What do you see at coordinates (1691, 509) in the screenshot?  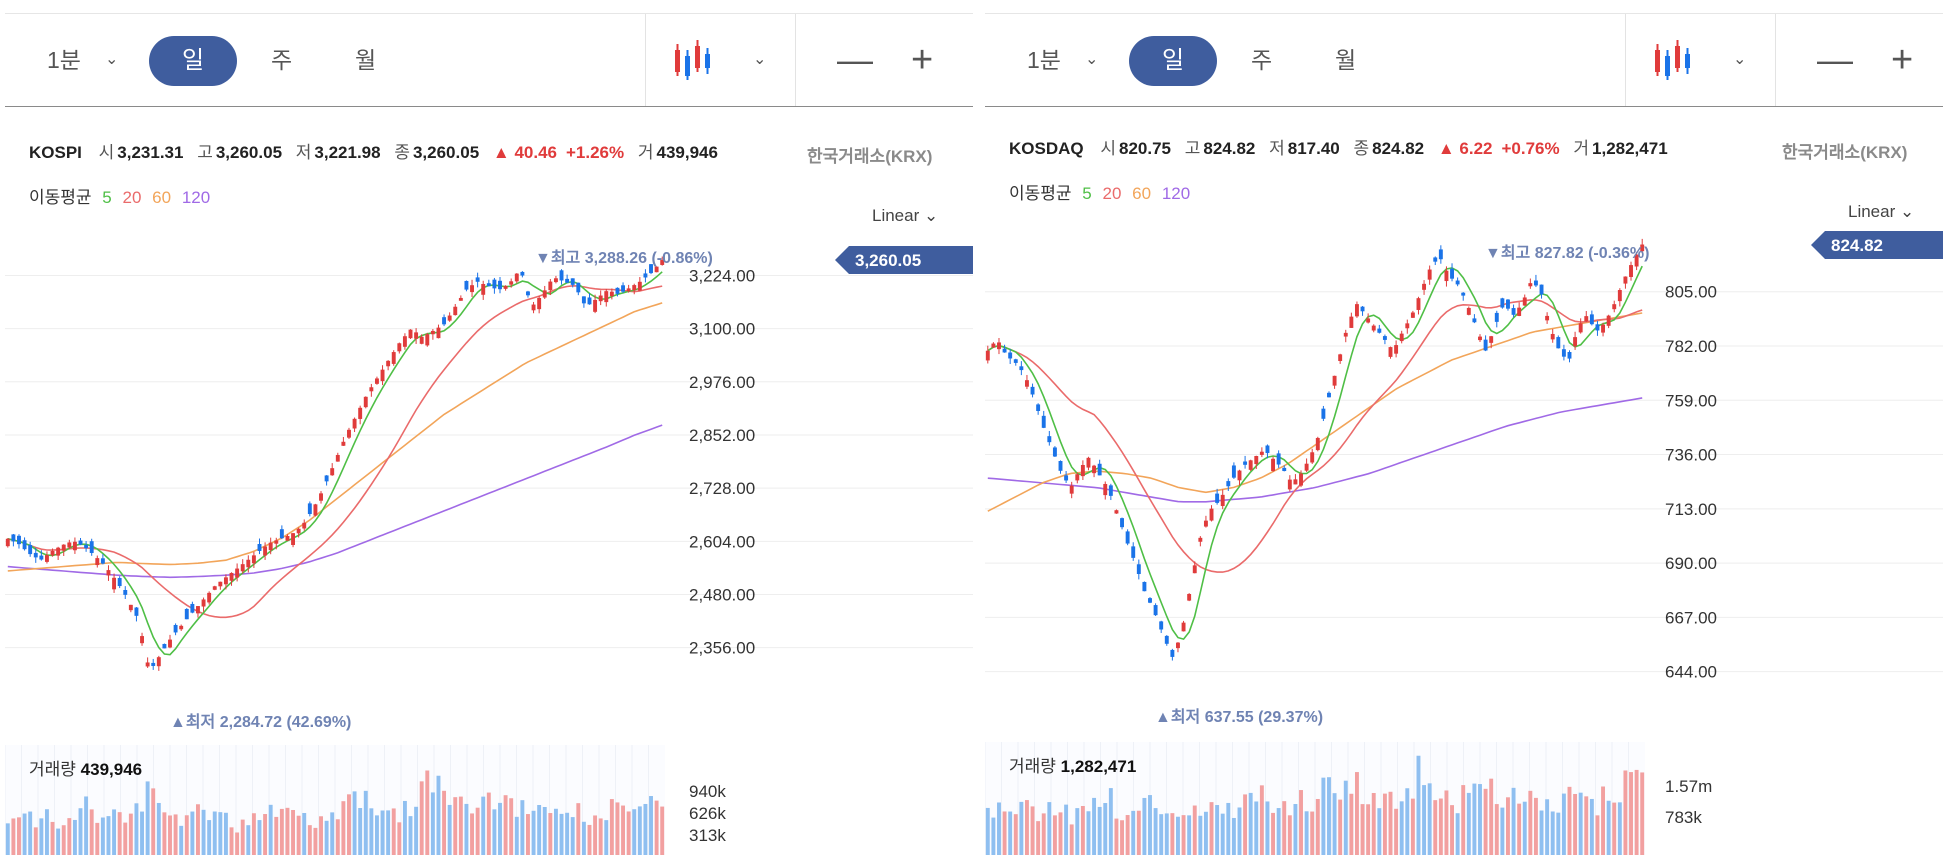 I see `y-tick-label: 713.00` at bounding box center [1691, 509].